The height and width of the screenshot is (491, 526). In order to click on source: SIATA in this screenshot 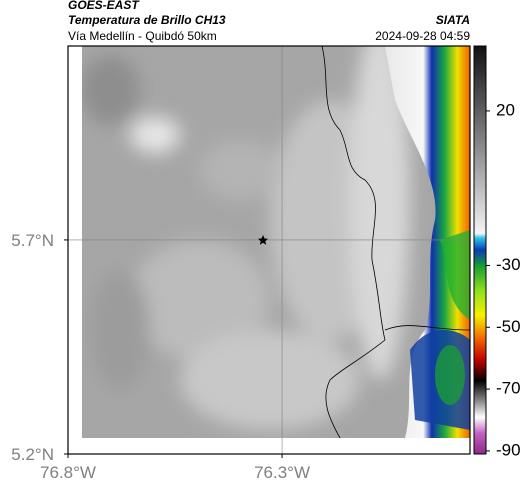, I will do `click(453, 20)`.